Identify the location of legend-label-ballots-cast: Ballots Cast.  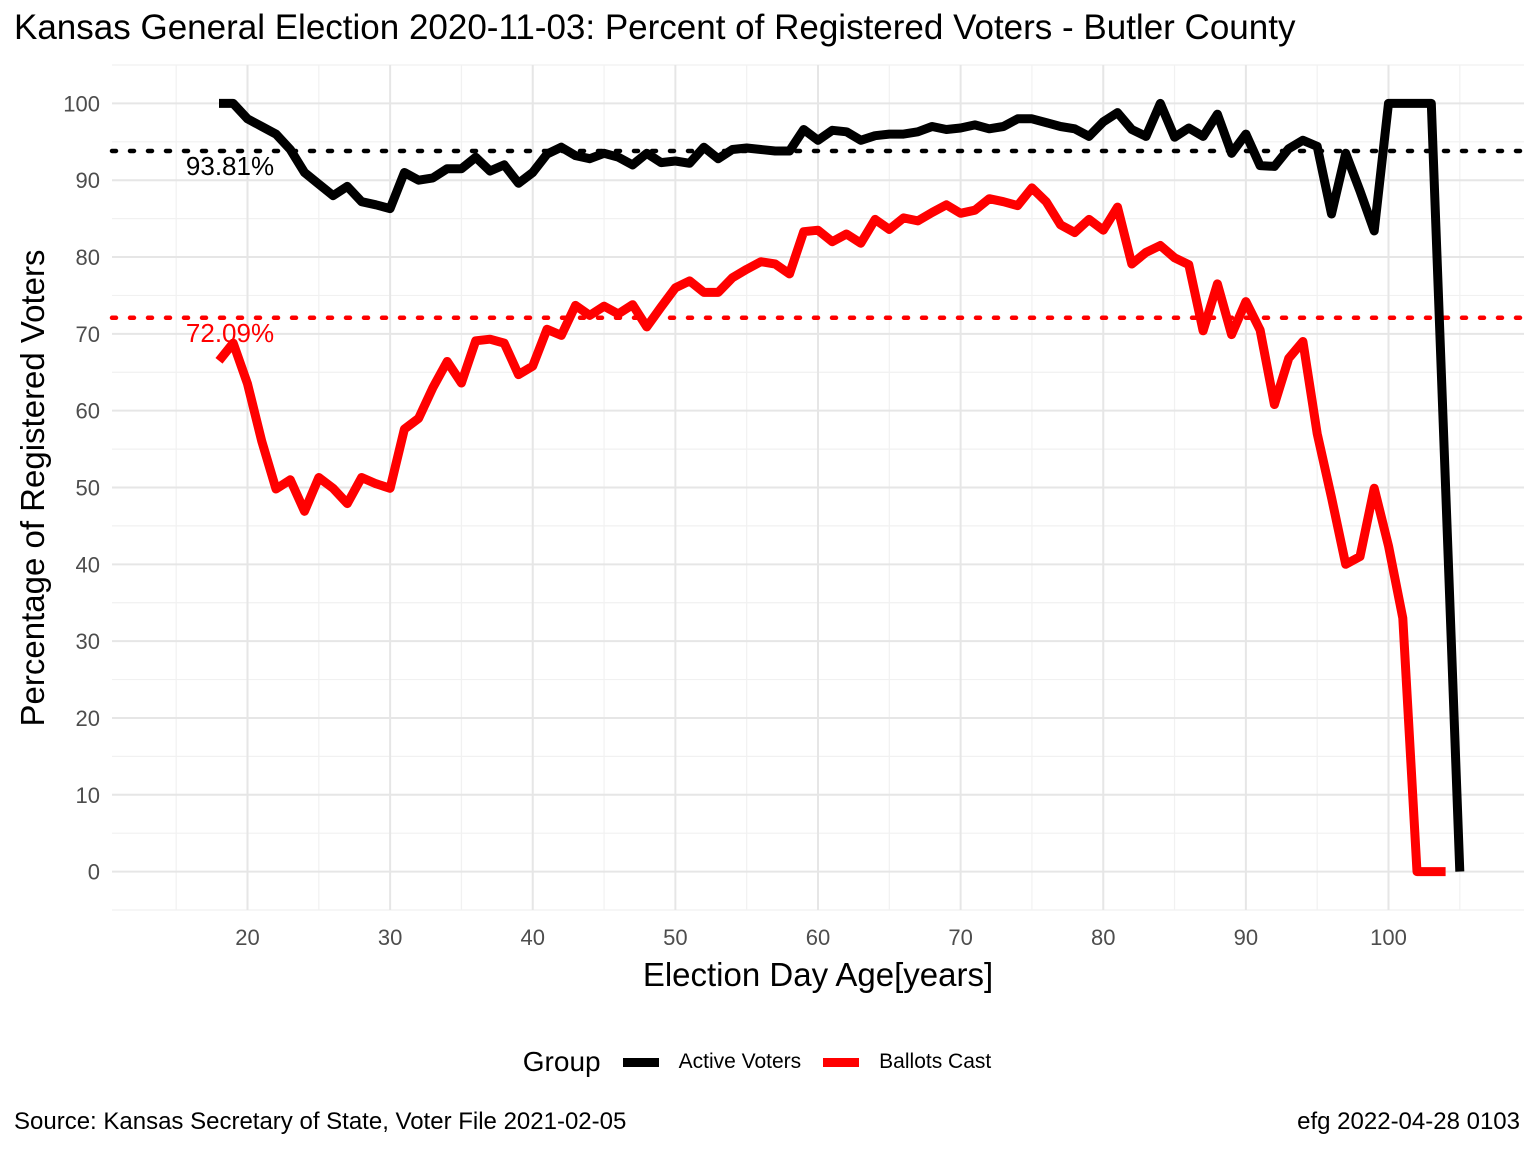
(935, 1061).